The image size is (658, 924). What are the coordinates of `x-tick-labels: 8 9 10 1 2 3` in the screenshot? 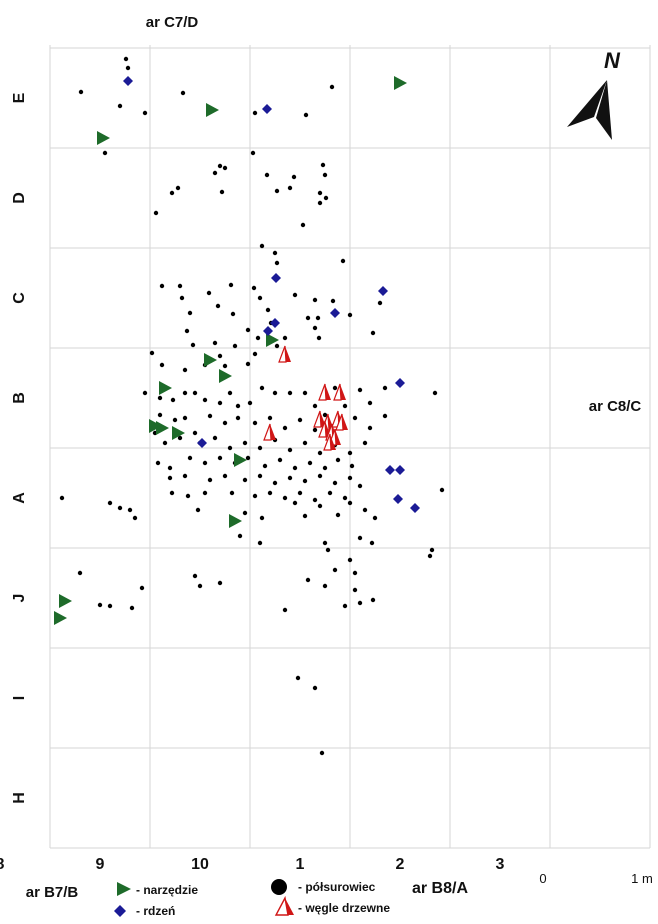 It's located at (252, 864).